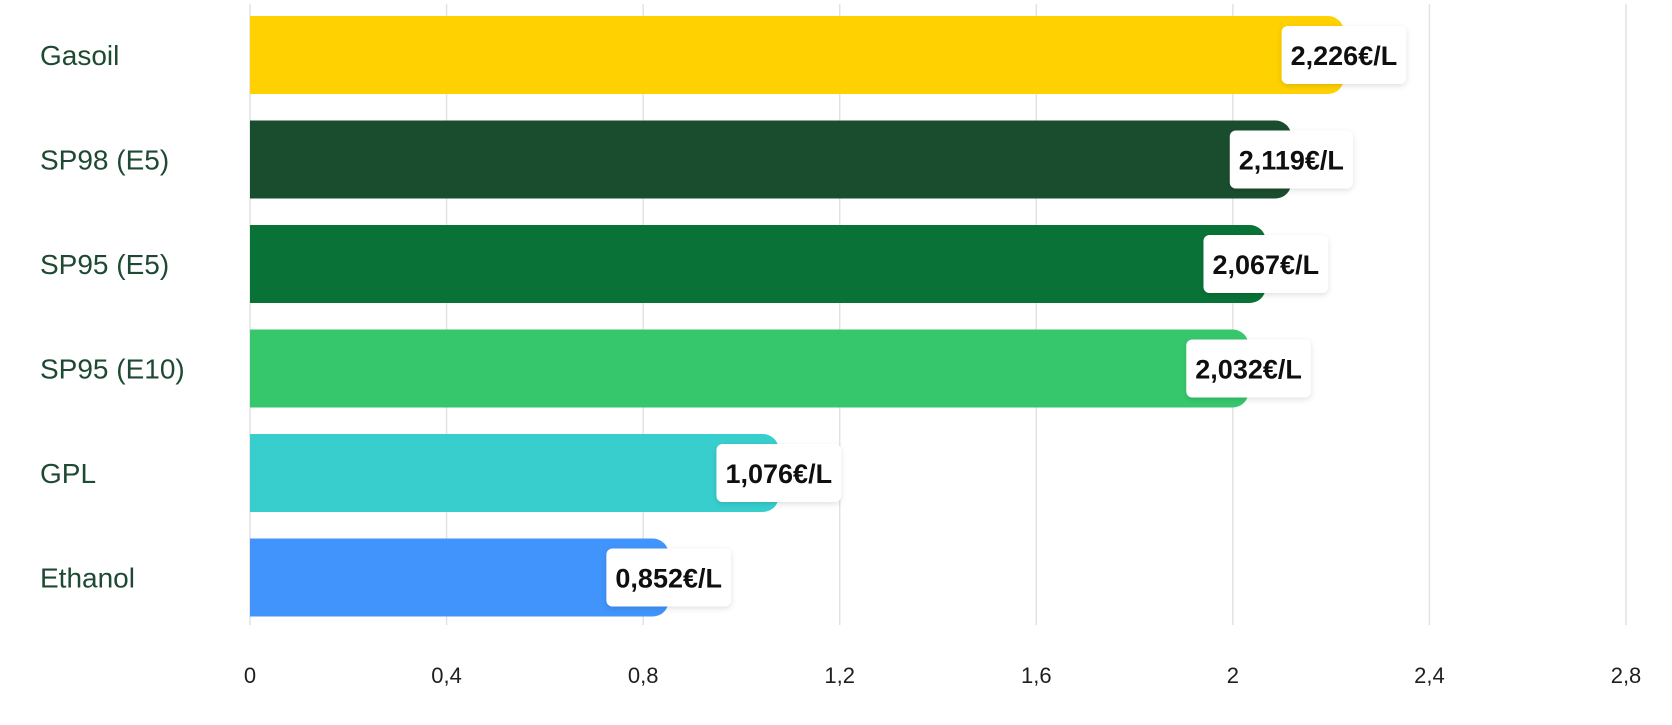 The image size is (1672, 725). I want to click on category-label-0: Gasoil, so click(79, 55).